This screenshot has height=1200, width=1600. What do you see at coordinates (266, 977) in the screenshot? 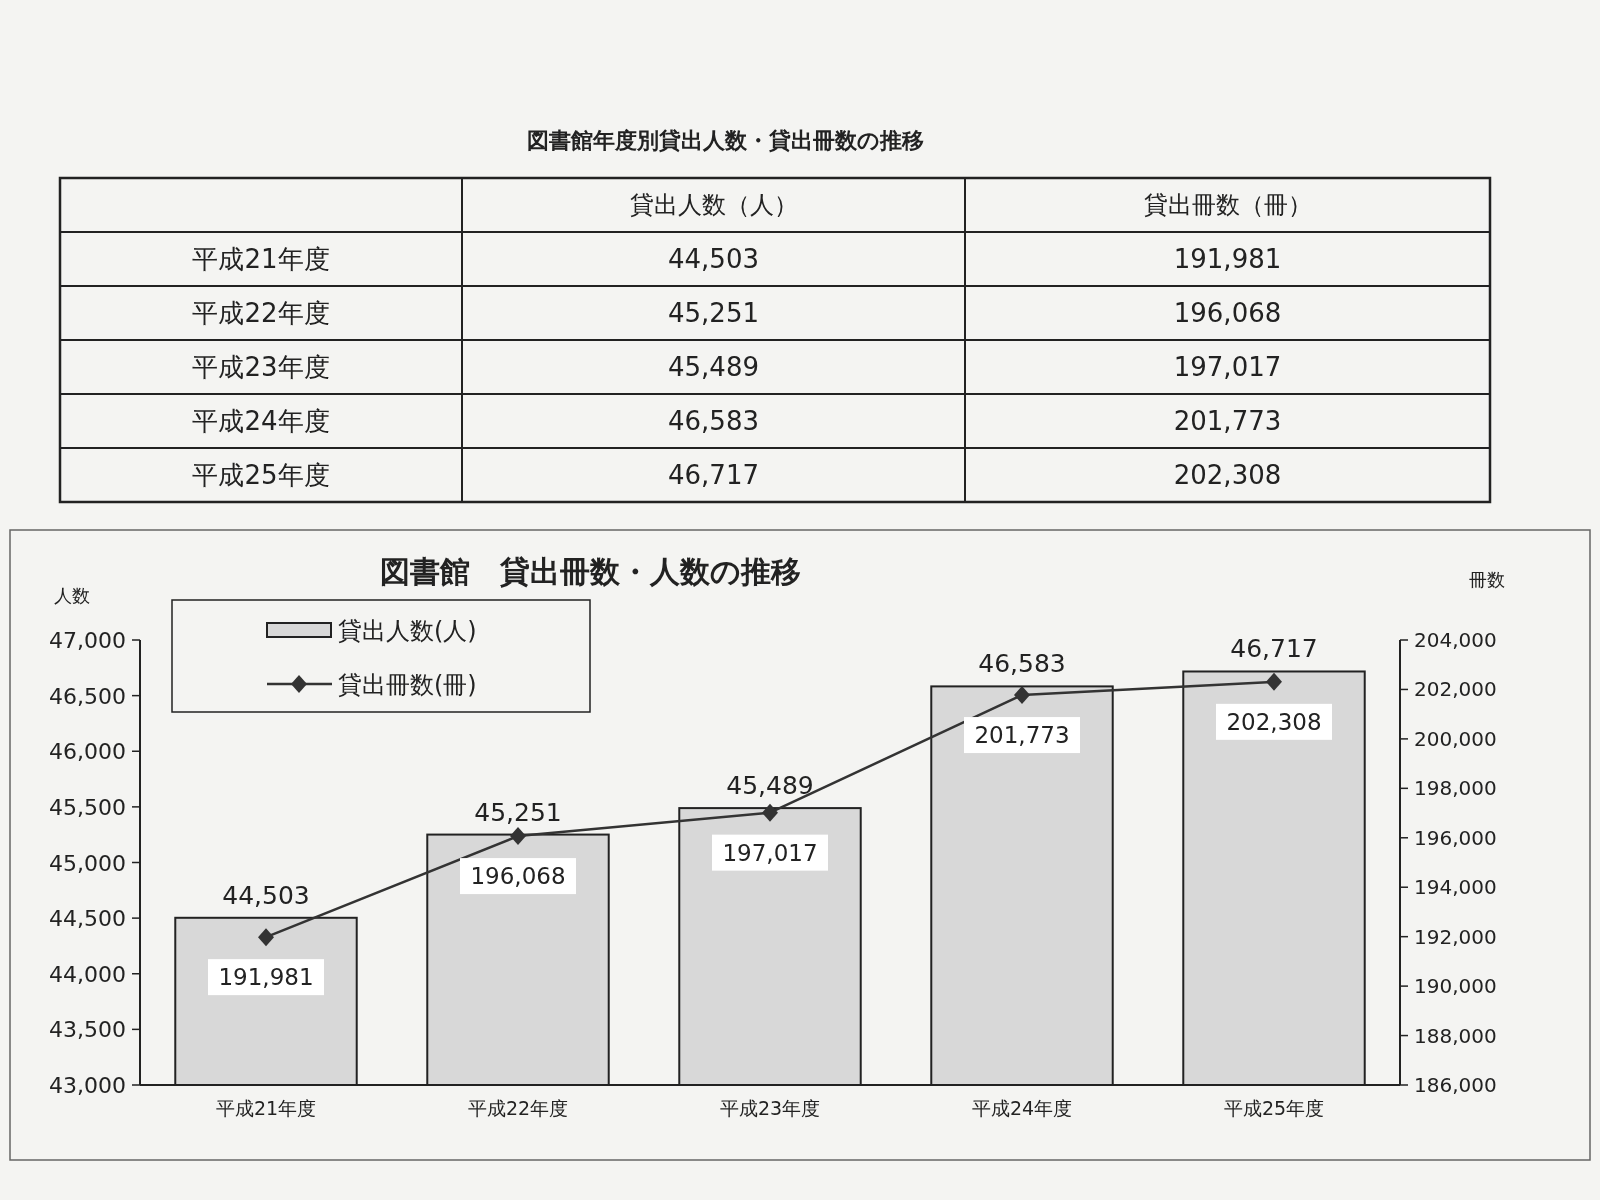
I see `data-label: 191,981` at bounding box center [266, 977].